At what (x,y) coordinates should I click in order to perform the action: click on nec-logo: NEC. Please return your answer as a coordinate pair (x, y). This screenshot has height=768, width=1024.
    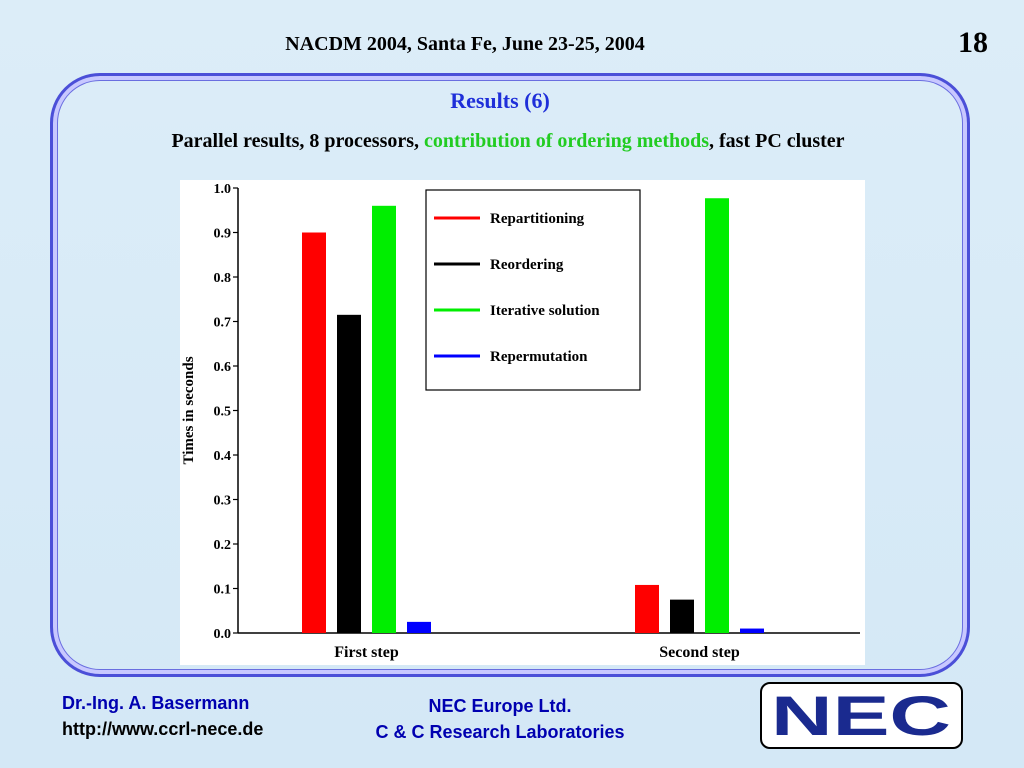
    Looking at the image, I should click on (861, 715).